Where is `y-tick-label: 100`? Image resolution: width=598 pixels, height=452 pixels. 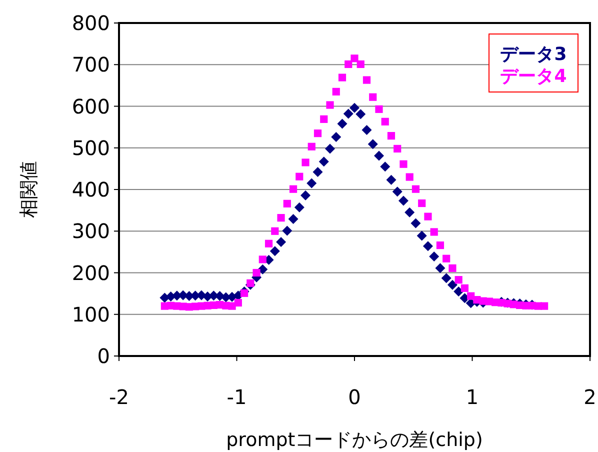 y-tick-label: 100 is located at coordinates (91, 314).